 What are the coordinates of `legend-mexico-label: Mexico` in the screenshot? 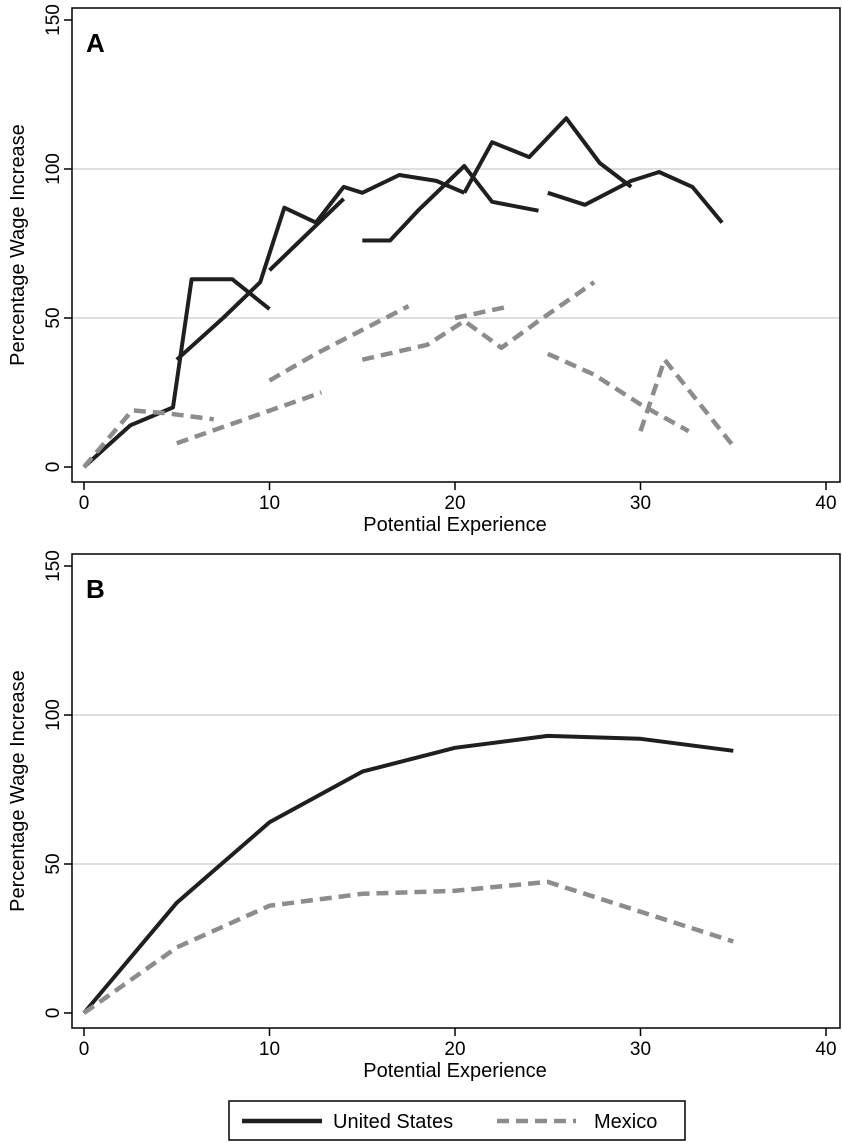 It's located at (625, 1122).